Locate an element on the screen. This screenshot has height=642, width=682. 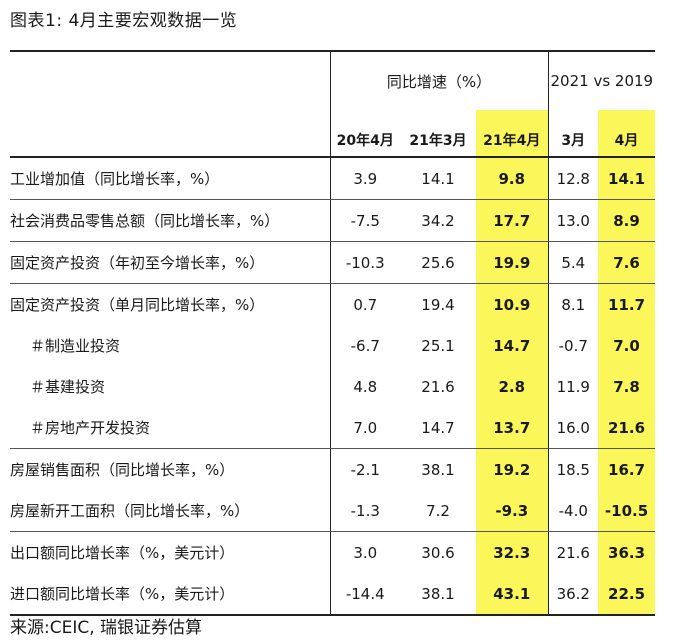
cell-highlight: 36.3 is located at coordinates (627, 552).